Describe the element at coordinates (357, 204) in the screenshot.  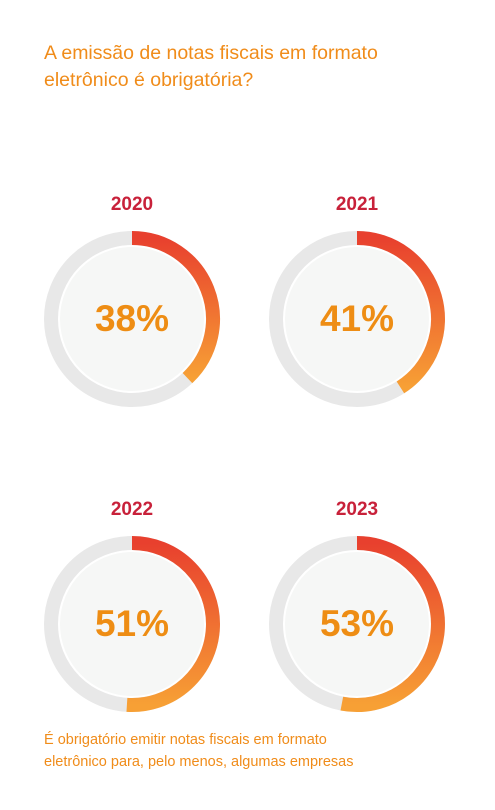
I see `donut-year-label: 2021` at that location.